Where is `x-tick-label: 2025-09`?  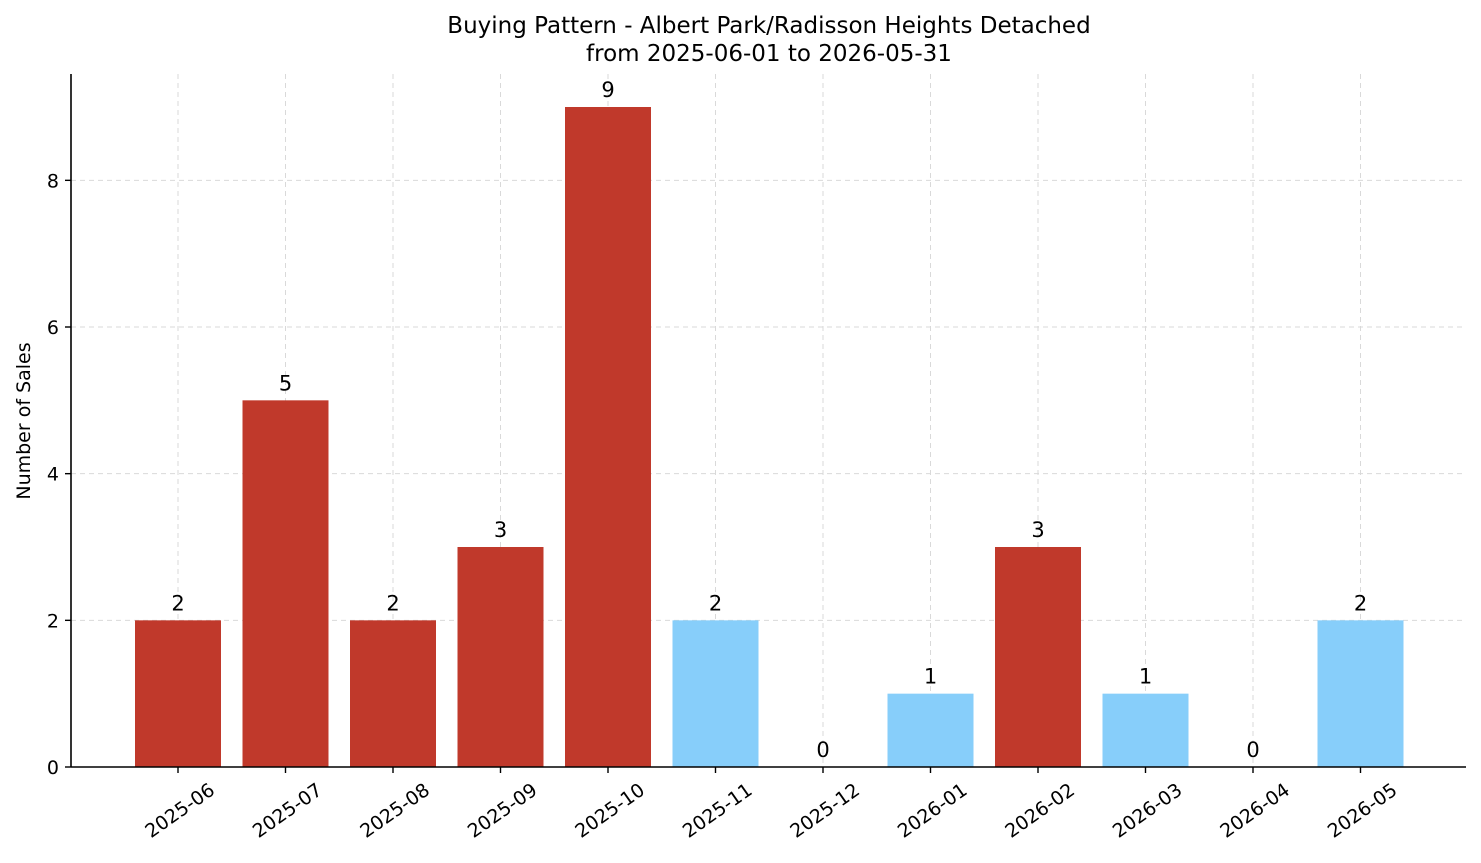 x-tick-label: 2025-09 is located at coordinates (503, 811).